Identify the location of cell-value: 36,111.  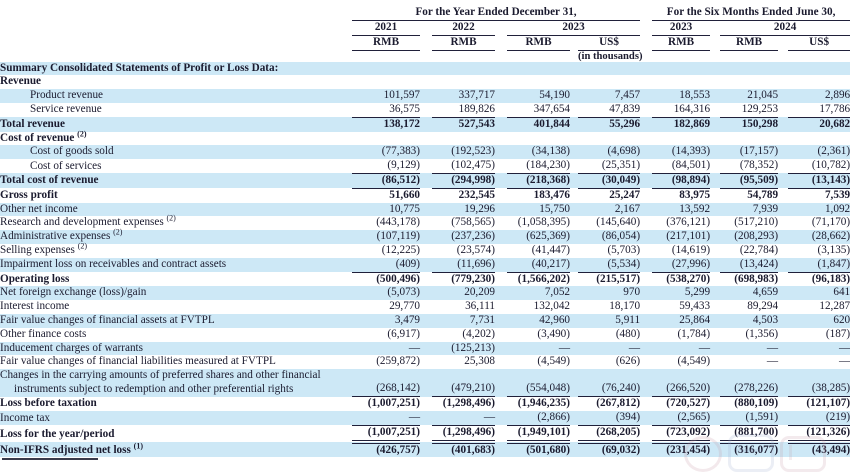
(480, 306).